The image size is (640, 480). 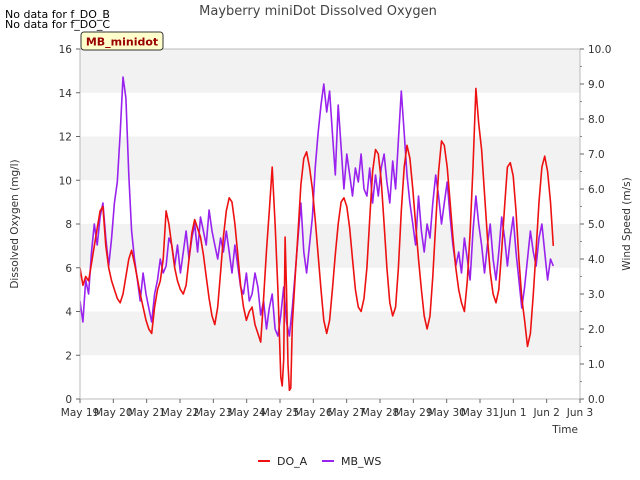 I want to click on x-tick-label: May 20, so click(x=113, y=413).